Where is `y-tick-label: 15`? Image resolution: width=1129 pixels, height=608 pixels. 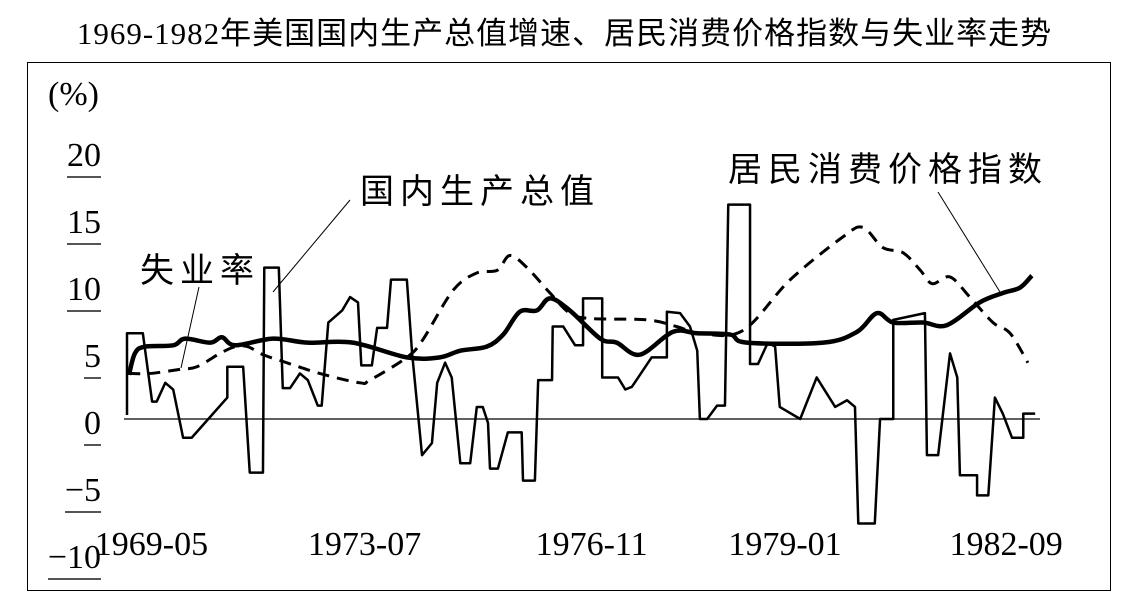
y-tick-label: 15 is located at coordinates (84, 225).